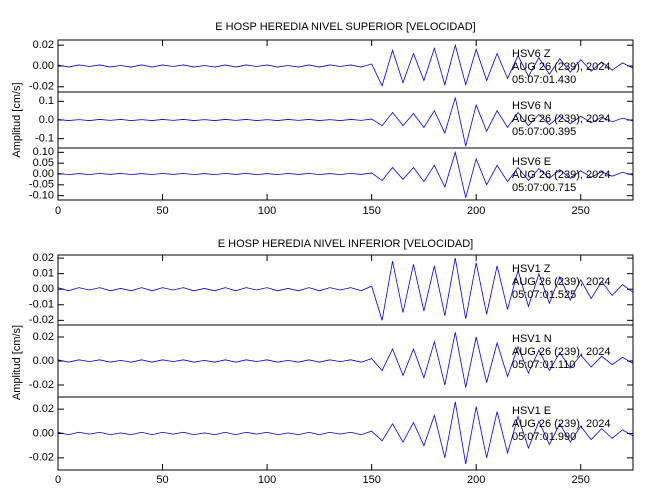  Describe the element at coordinates (544, 188) in the screenshot. I see `trace-annotation: 05:07:00.715` at that location.